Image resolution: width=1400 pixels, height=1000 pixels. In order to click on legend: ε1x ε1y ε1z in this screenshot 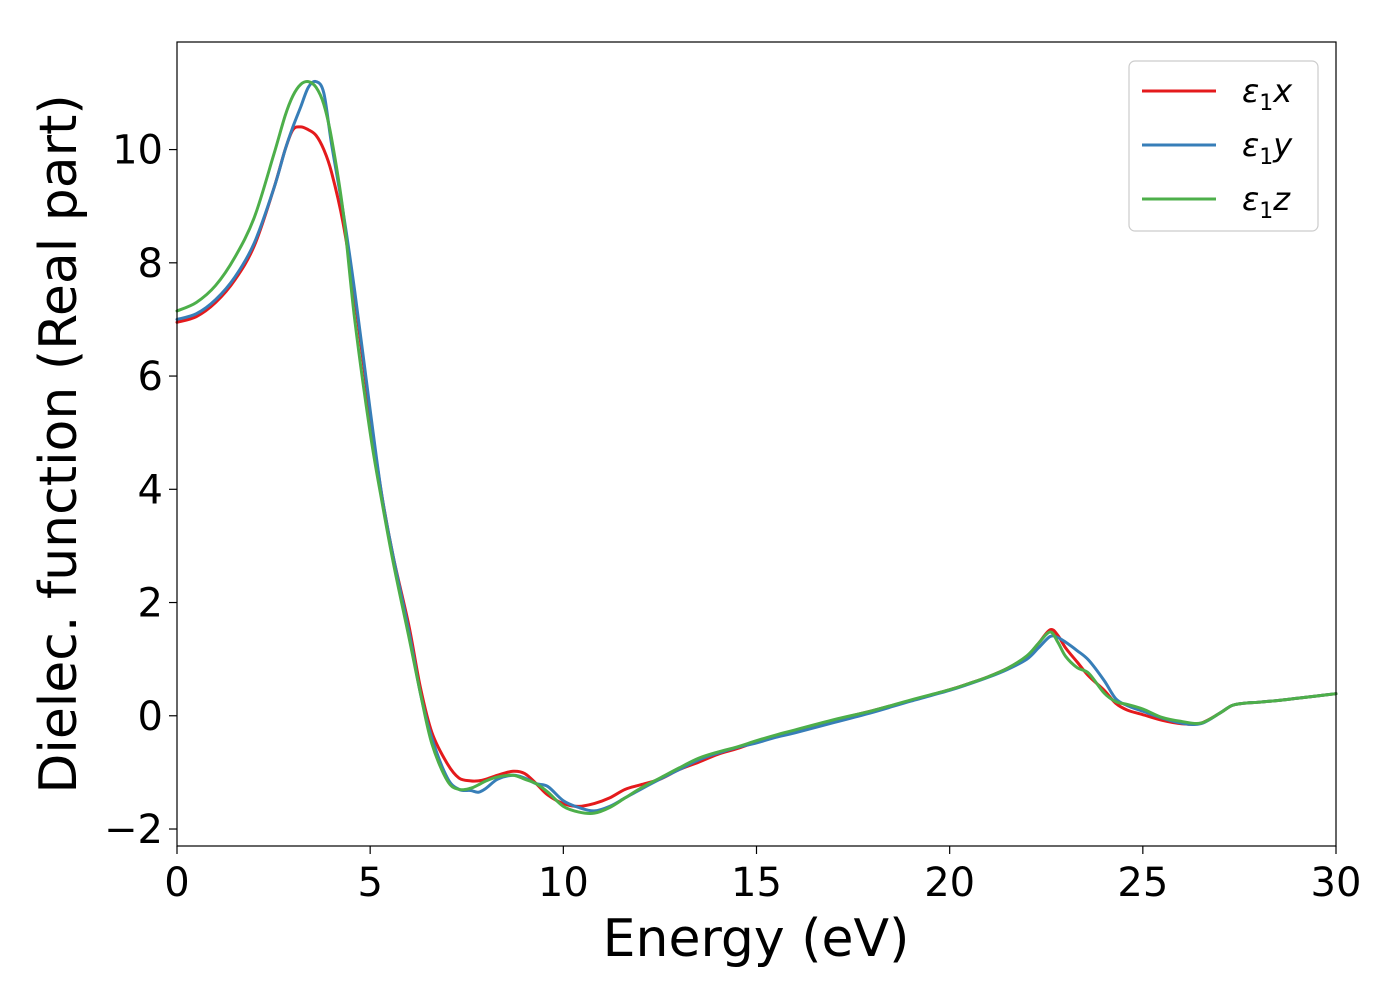, I will do `click(1223, 146)`.